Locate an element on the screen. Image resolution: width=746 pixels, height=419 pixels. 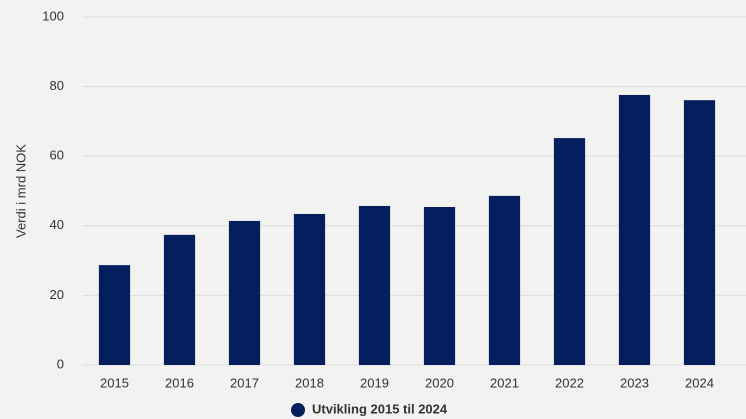
x-tick-label: 2020 is located at coordinates (439, 382).